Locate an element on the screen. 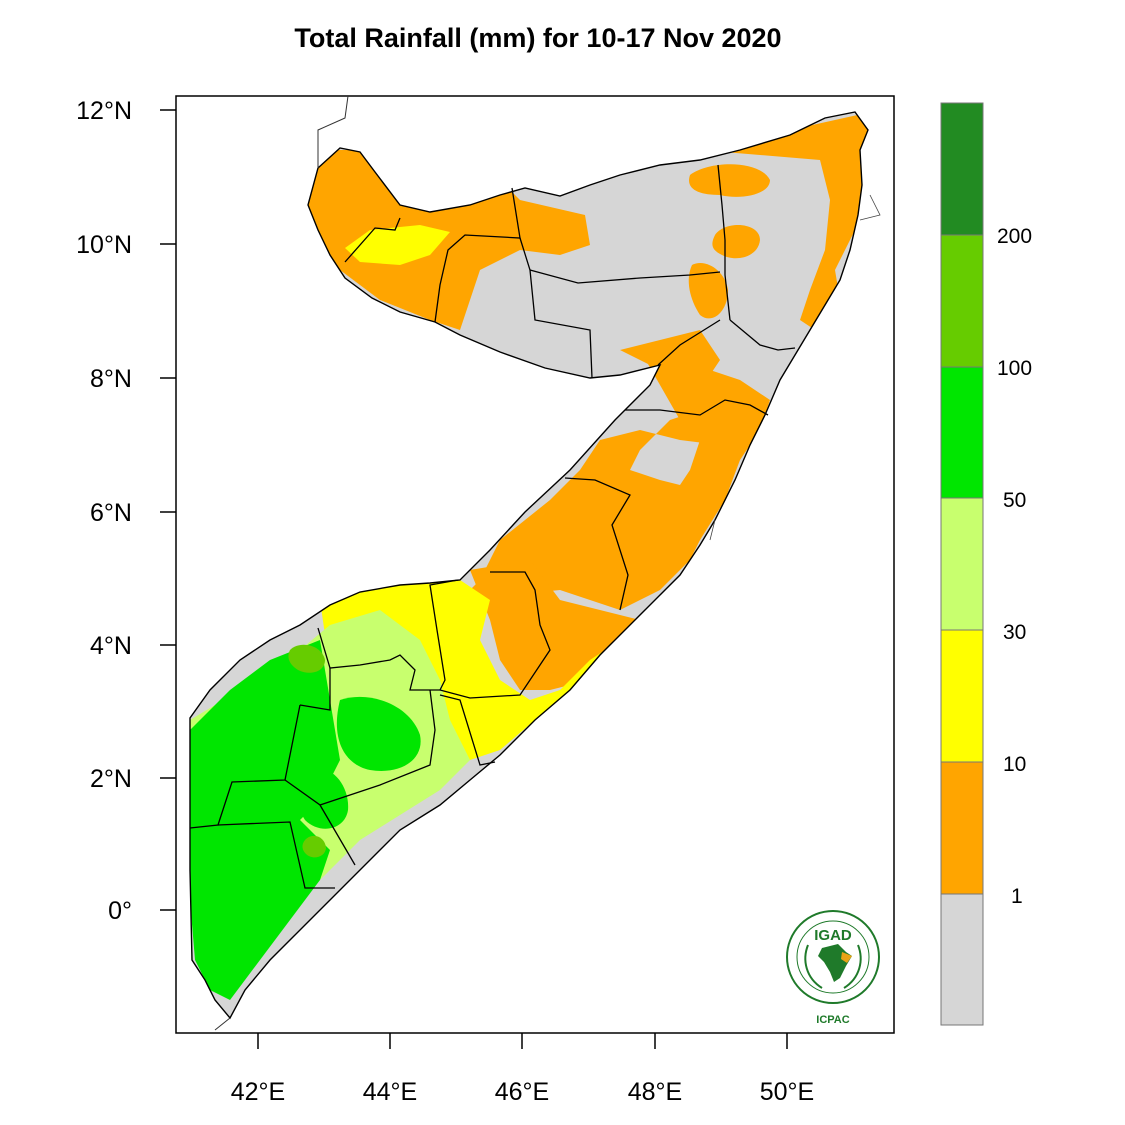 The width and height of the screenshot is (1125, 1125). rain-50-100-patch-a is located at coordinates (378, 733).